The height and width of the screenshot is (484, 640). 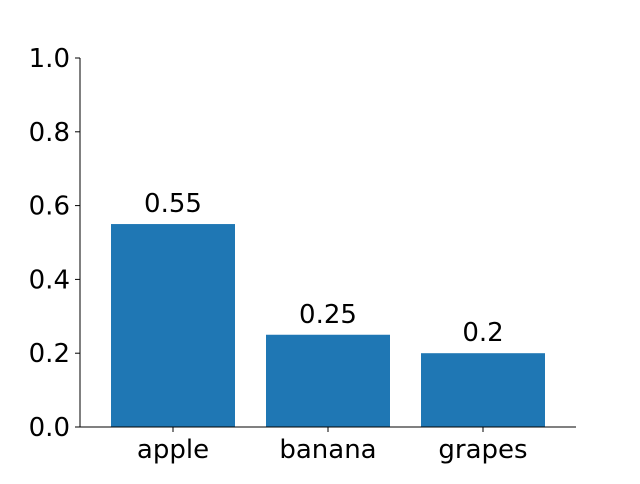 What do you see at coordinates (49, 280) in the screenshot?
I see `y-tick-label: 0.4` at bounding box center [49, 280].